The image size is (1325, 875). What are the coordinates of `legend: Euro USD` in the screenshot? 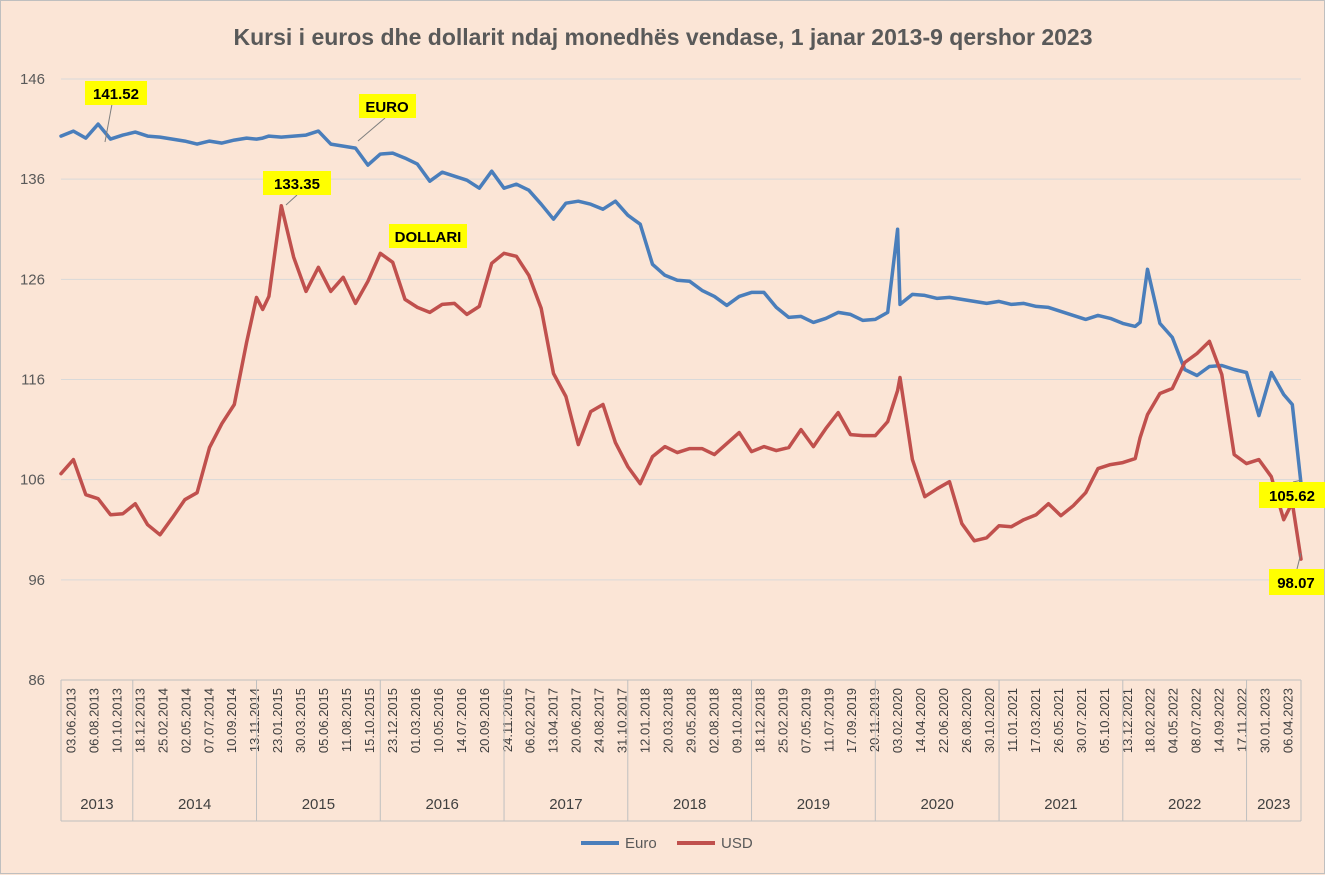 It's located at (667, 843).